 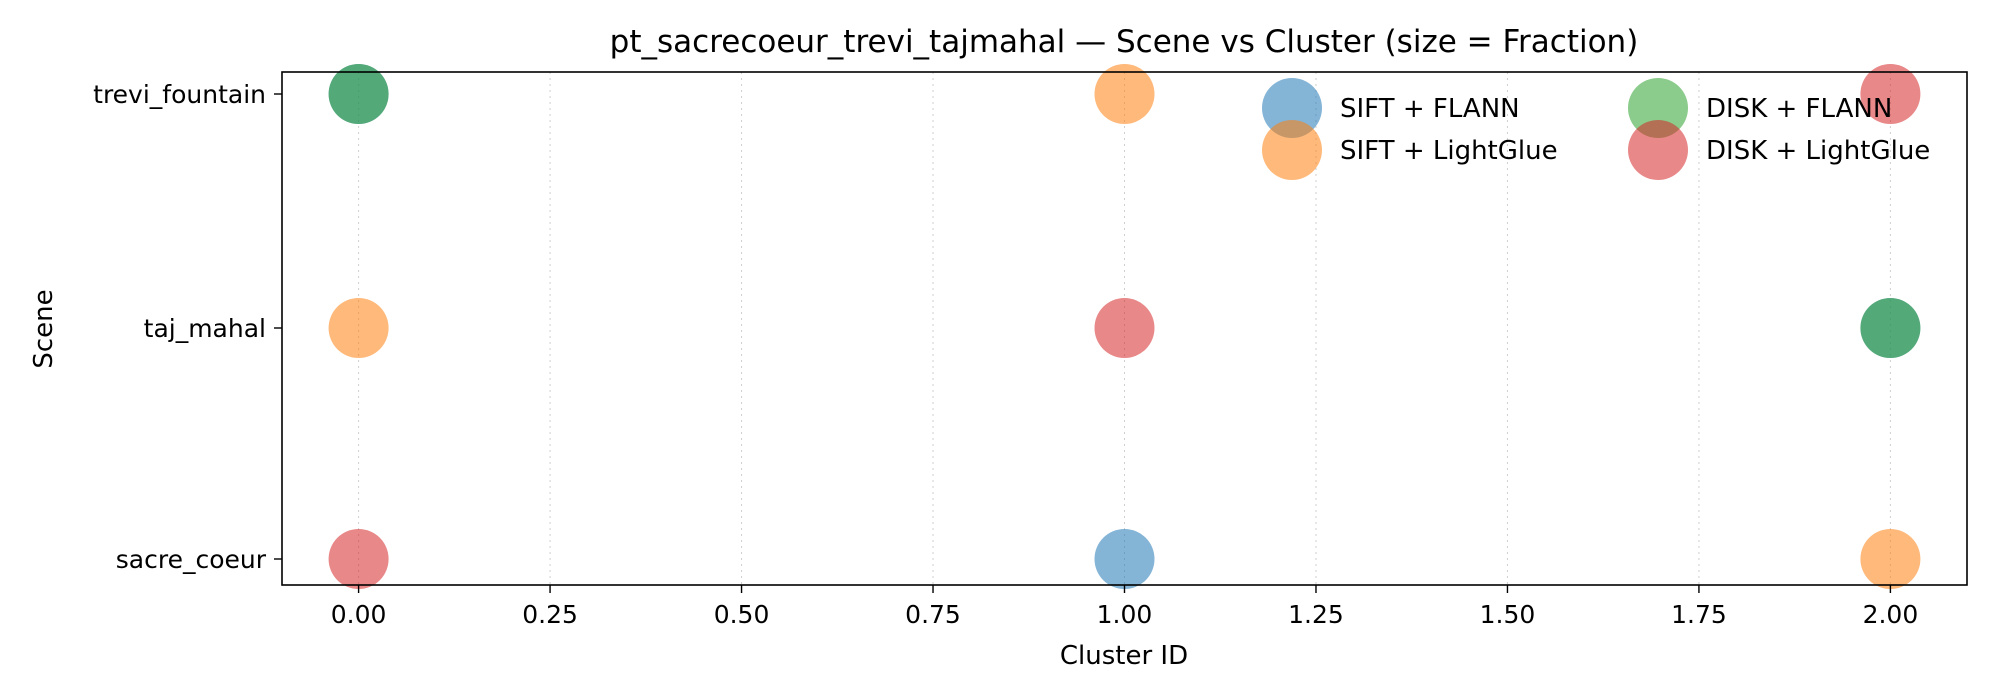 I want to click on legend-label: SIFT + LightGlue, so click(x=1449, y=151).